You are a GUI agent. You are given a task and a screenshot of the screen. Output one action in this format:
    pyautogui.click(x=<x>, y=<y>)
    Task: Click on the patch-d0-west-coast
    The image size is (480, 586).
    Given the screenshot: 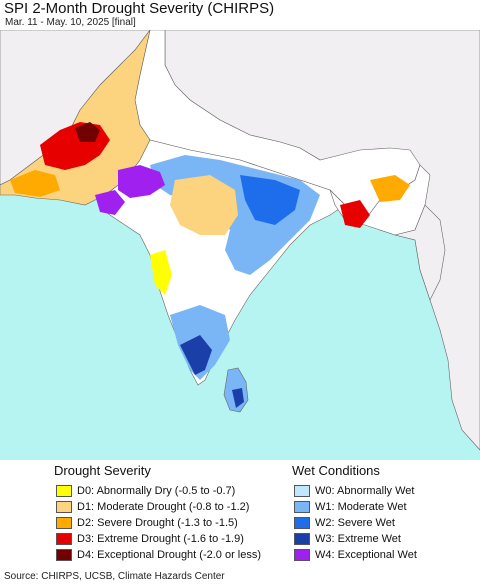 What is the action you would take?
    pyautogui.click(x=161, y=272)
    